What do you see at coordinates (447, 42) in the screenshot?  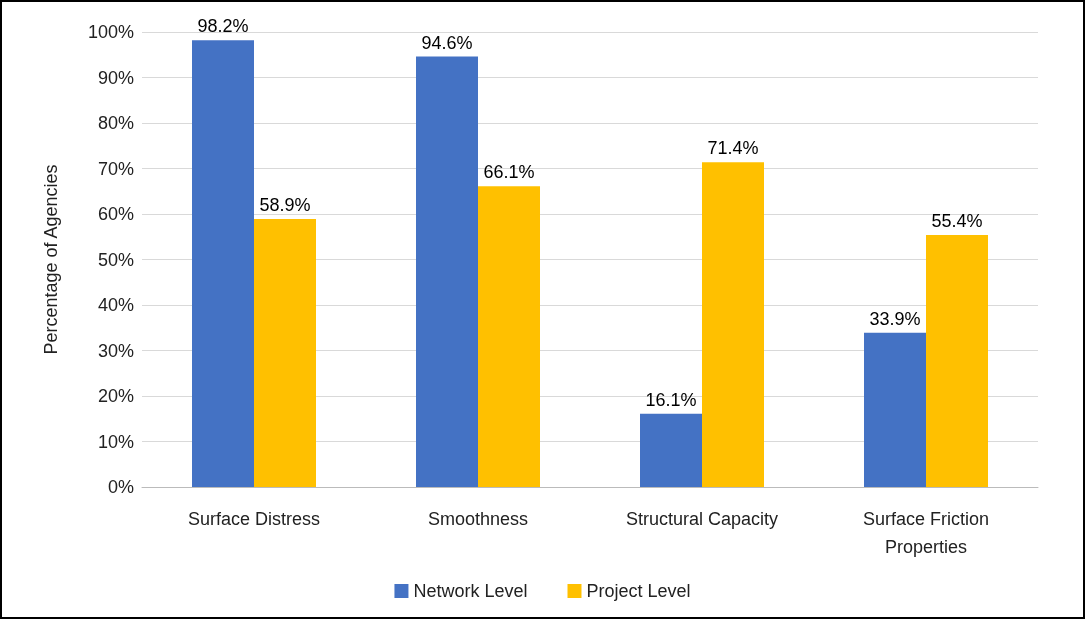 I see `data-label: 94.6%` at bounding box center [447, 42].